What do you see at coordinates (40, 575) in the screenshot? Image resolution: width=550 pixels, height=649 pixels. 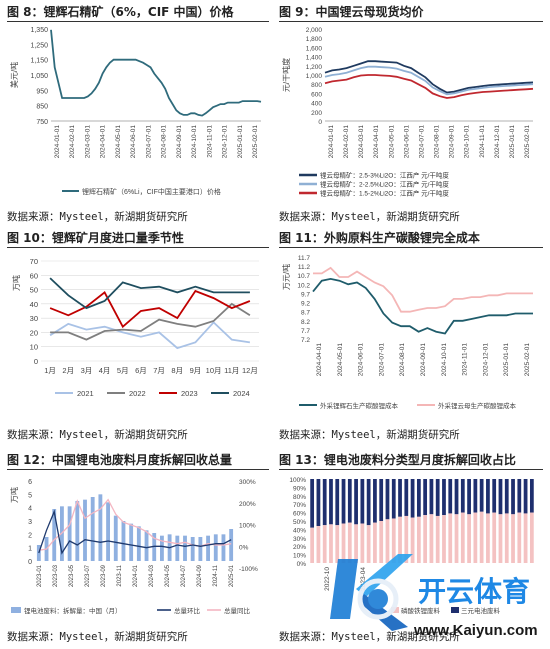 I see `fig12-xtick: 2023-01` at bounding box center [40, 575].